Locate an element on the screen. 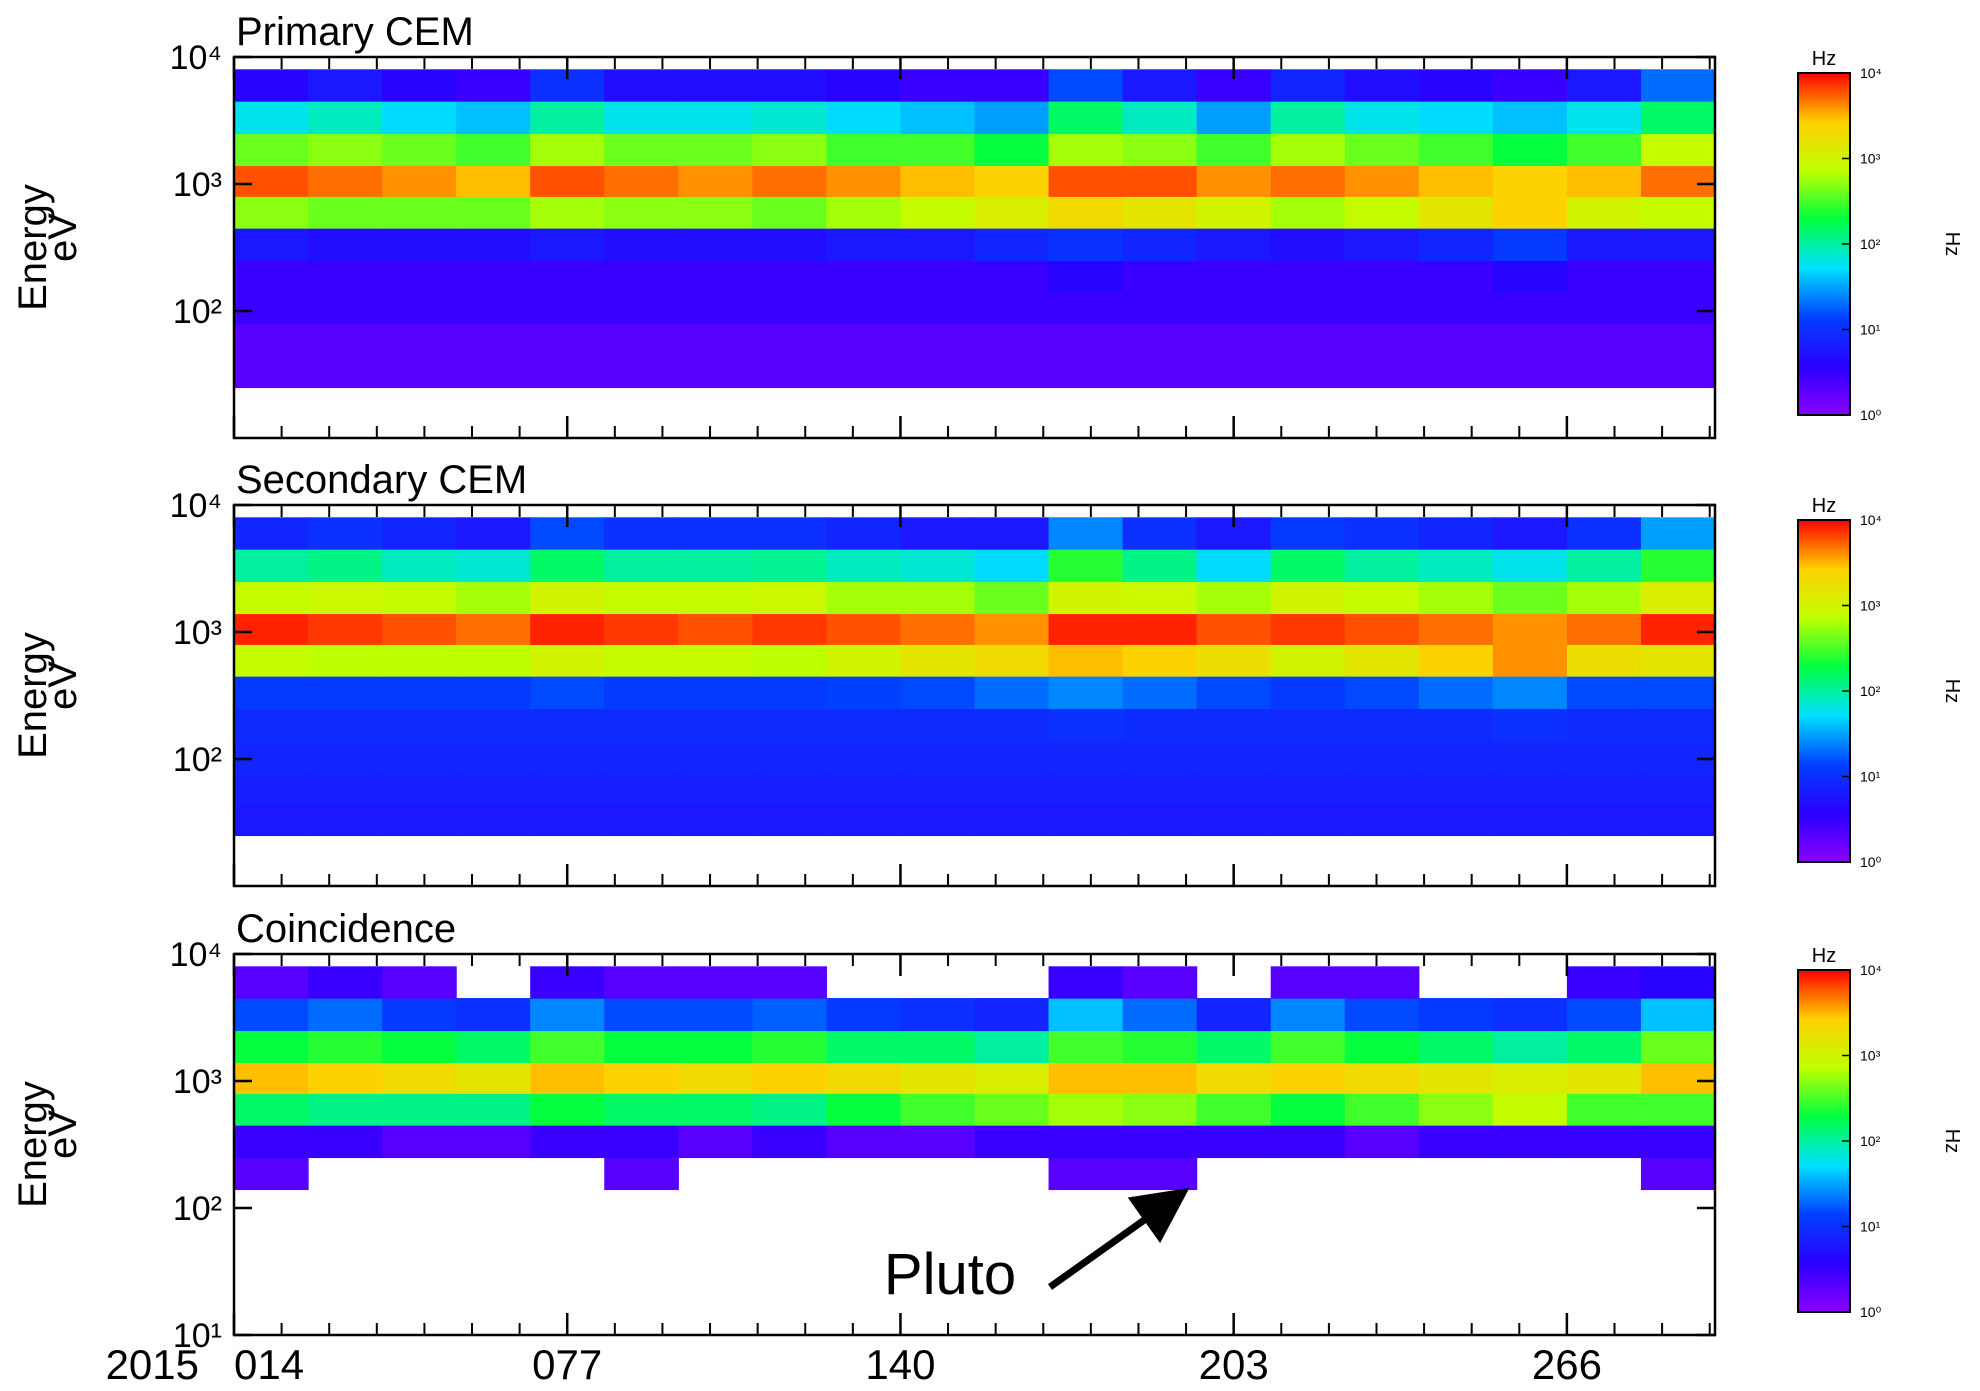  colorbar-tick-label: 10¹ is located at coordinates (1870, 330).